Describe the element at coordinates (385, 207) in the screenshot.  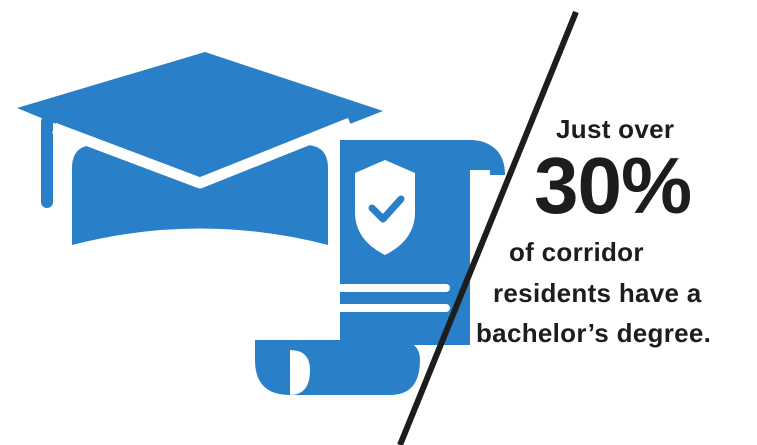
I see `shield-check-icon` at that location.